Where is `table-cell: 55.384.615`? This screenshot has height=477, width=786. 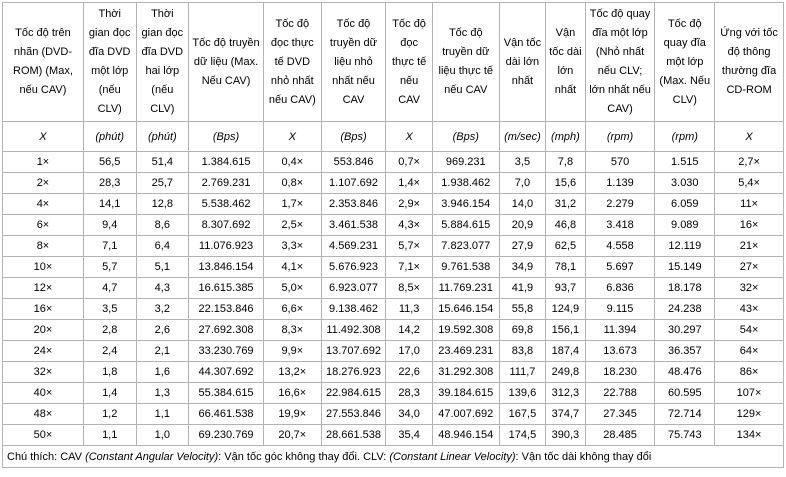
table-cell: 55.384.615 is located at coordinates (226, 393).